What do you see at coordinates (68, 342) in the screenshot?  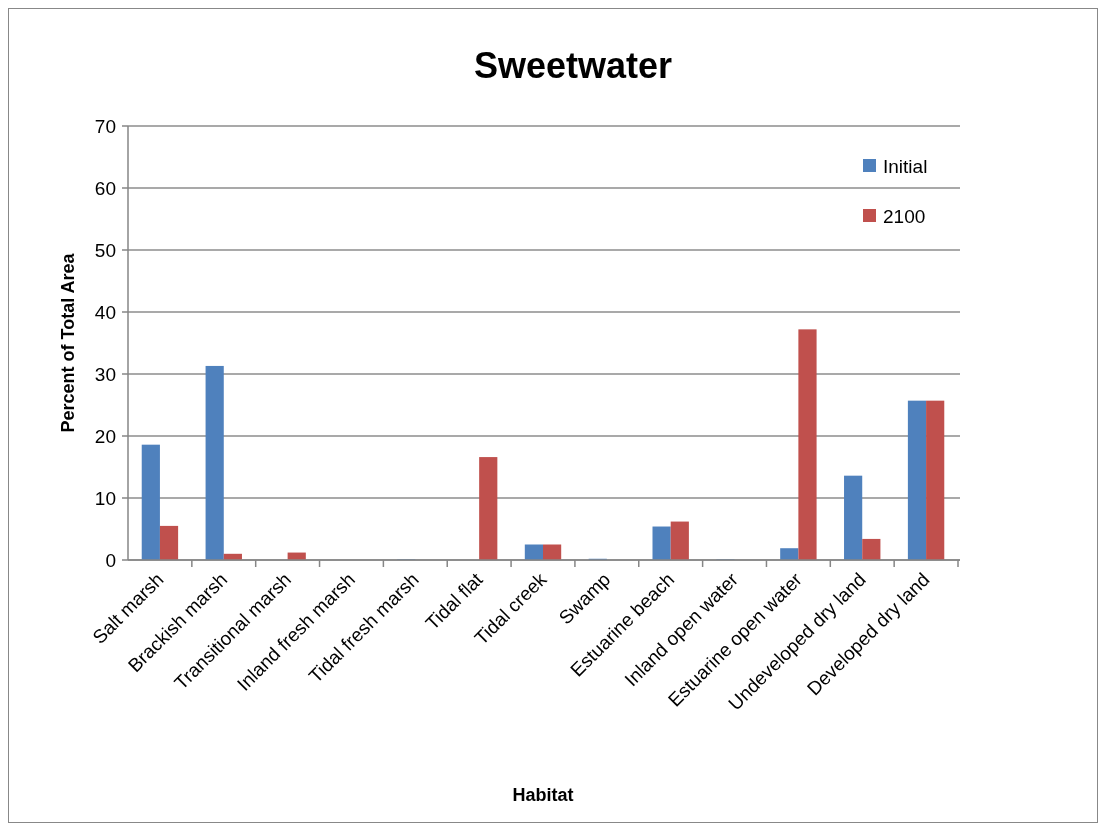 I see `y-axis-title: Percent of Total Area` at bounding box center [68, 342].